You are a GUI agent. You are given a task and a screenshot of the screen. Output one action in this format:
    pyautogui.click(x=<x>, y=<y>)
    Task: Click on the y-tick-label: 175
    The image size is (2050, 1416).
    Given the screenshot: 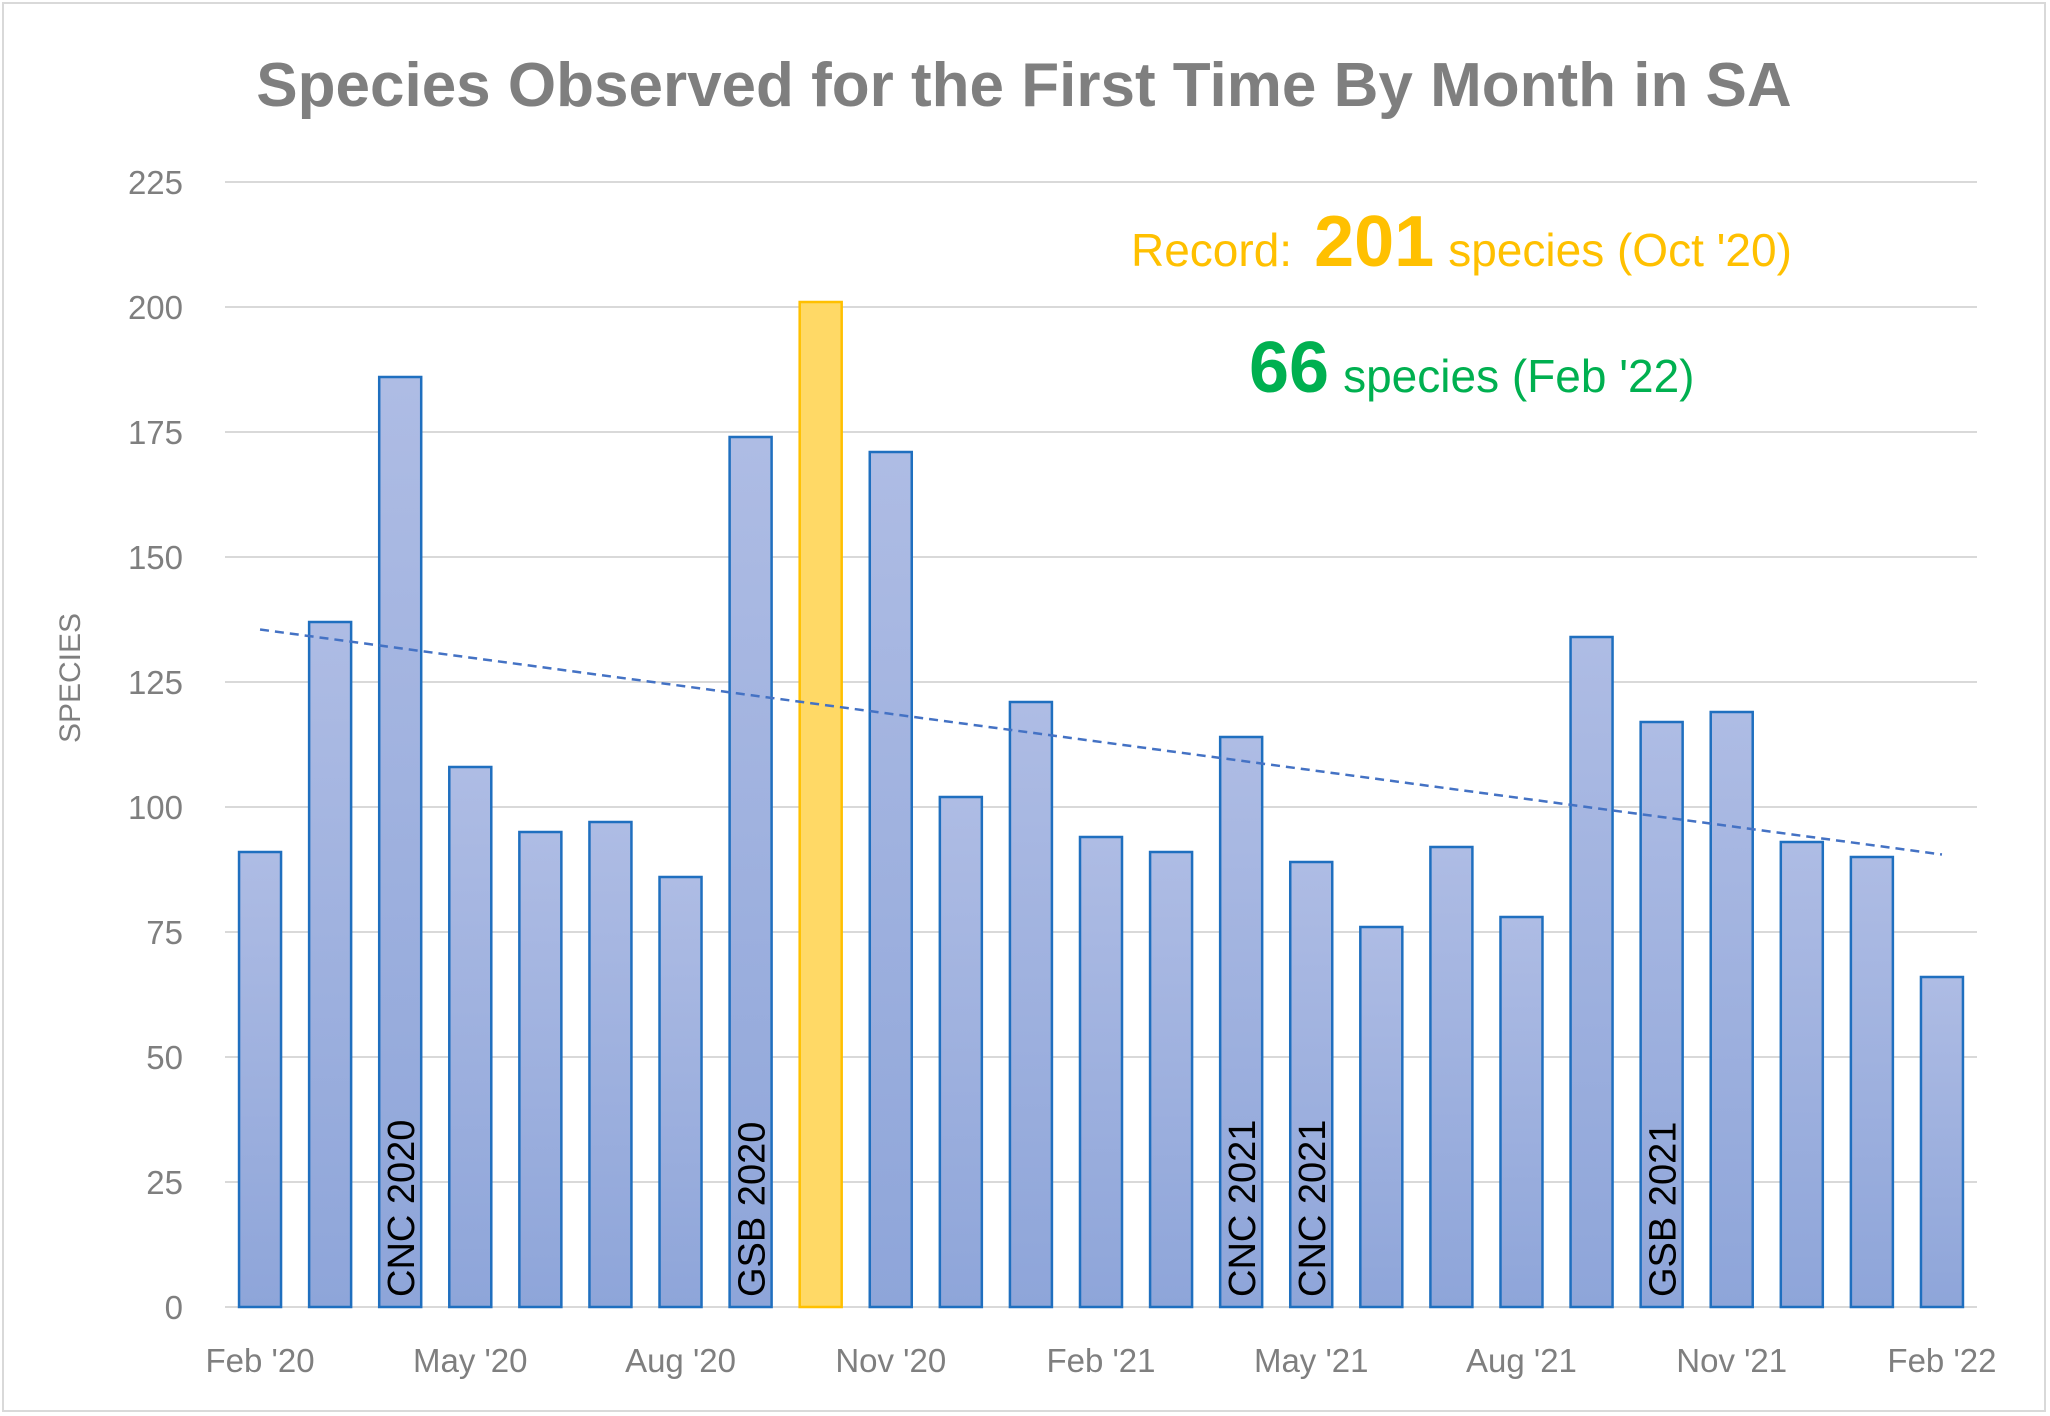 What is the action you would take?
    pyautogui.click(x=155, y=432)
    